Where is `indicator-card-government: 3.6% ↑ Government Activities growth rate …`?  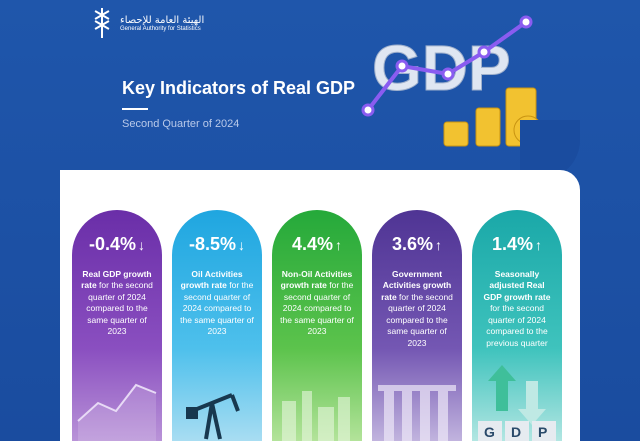
indicator-card-government: 3.6% ↑ Government Activities growth rate … is located at coordinates (417, 325).